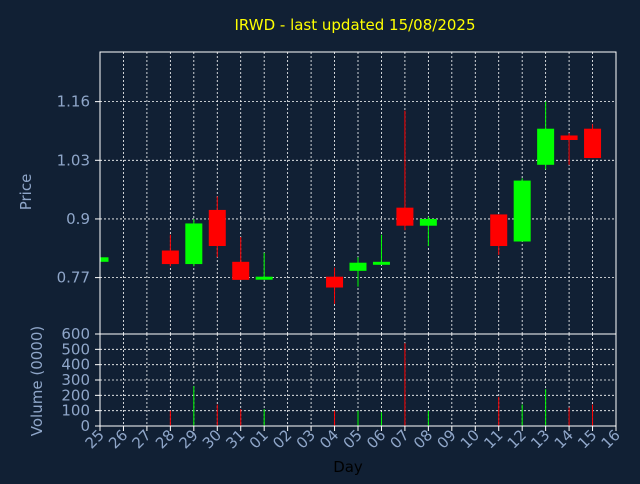  What do you see at coordinates (348, 467) in the screenshot?
I see `day-axis-label: Day` at bounding box center [348, 467].